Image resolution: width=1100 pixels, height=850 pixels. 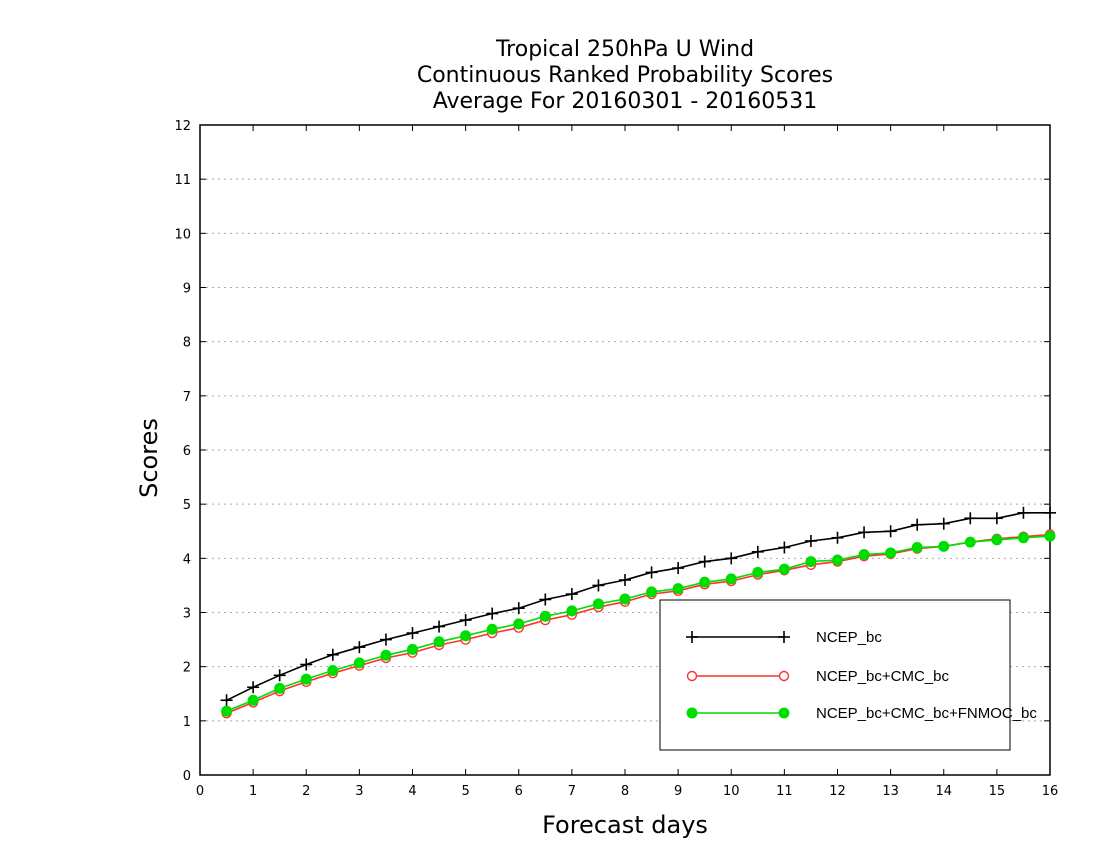 I want to click on chart-title-line-2: Continuous Ranked Probability Scores, so click(x=625, y=75).